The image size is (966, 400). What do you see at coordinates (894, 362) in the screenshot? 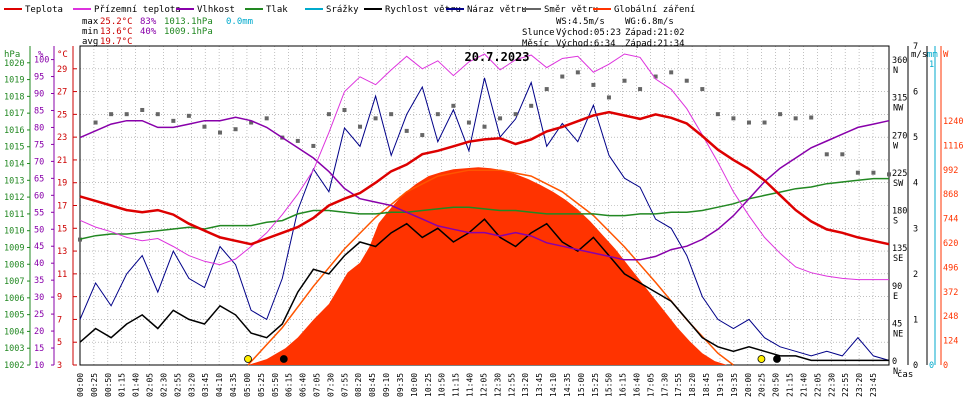
I see `tick-direction-deg-8: 0` at bounding box center [894, 362].